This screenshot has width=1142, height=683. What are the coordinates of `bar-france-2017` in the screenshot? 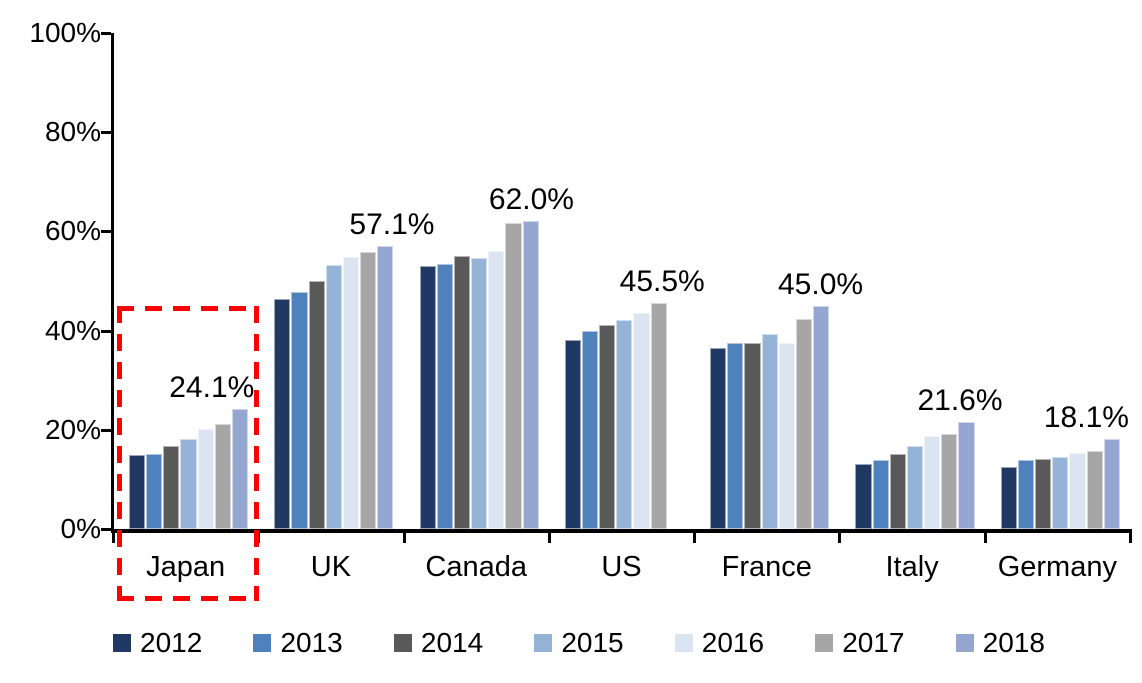 It's located at (804, 424).